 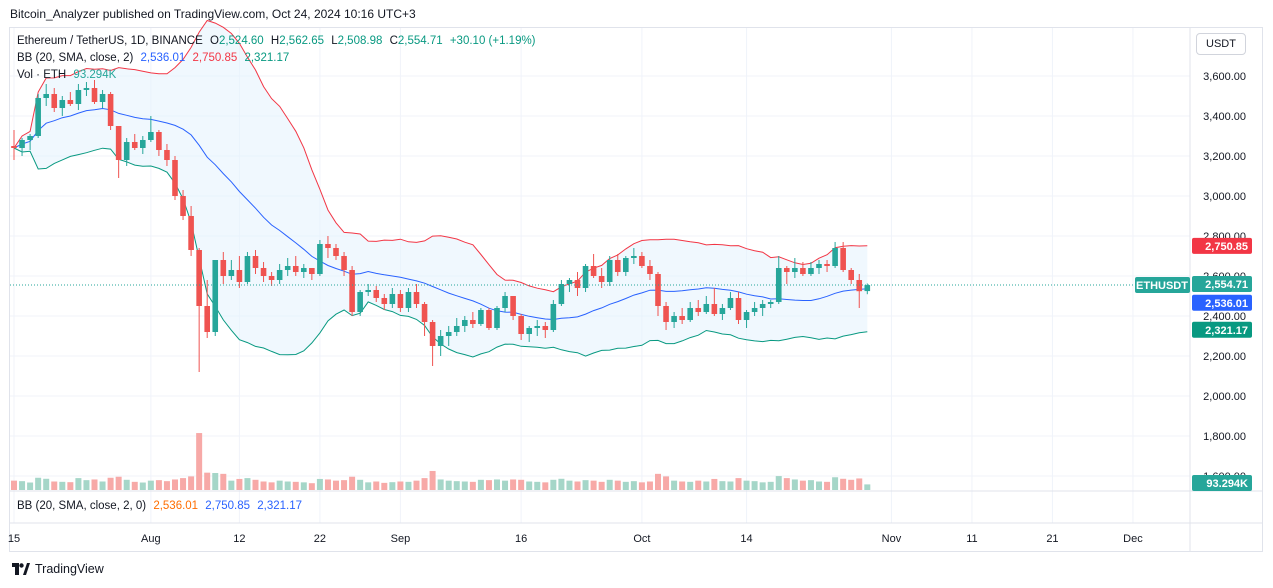 I want to click on lower-pane-label: BB (20, SMA, close, 2, 0), so click(x=82, y=506).